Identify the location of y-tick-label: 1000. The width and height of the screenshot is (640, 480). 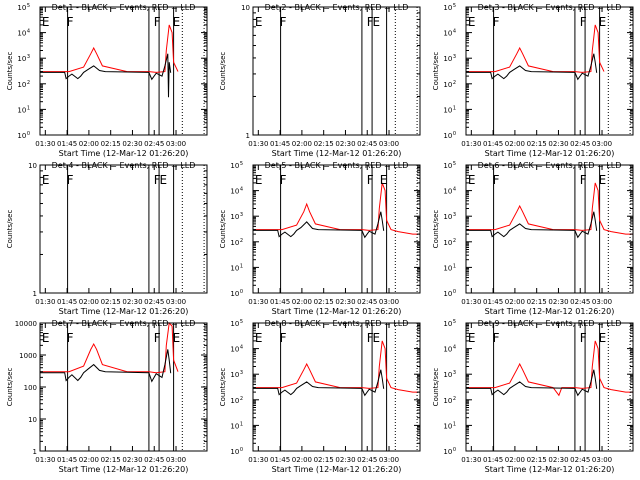
(28, 356).